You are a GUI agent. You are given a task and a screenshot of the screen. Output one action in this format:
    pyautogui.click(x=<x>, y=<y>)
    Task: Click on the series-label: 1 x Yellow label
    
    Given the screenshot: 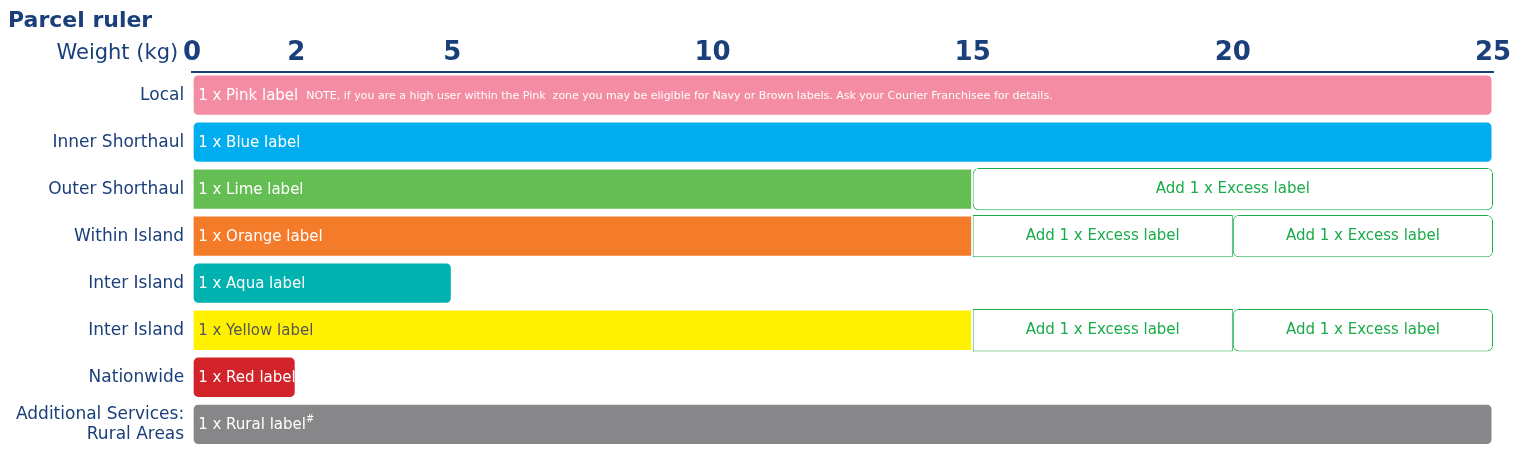 What is the action you would take?
    pyautogui.click(x=256, y=330)
    